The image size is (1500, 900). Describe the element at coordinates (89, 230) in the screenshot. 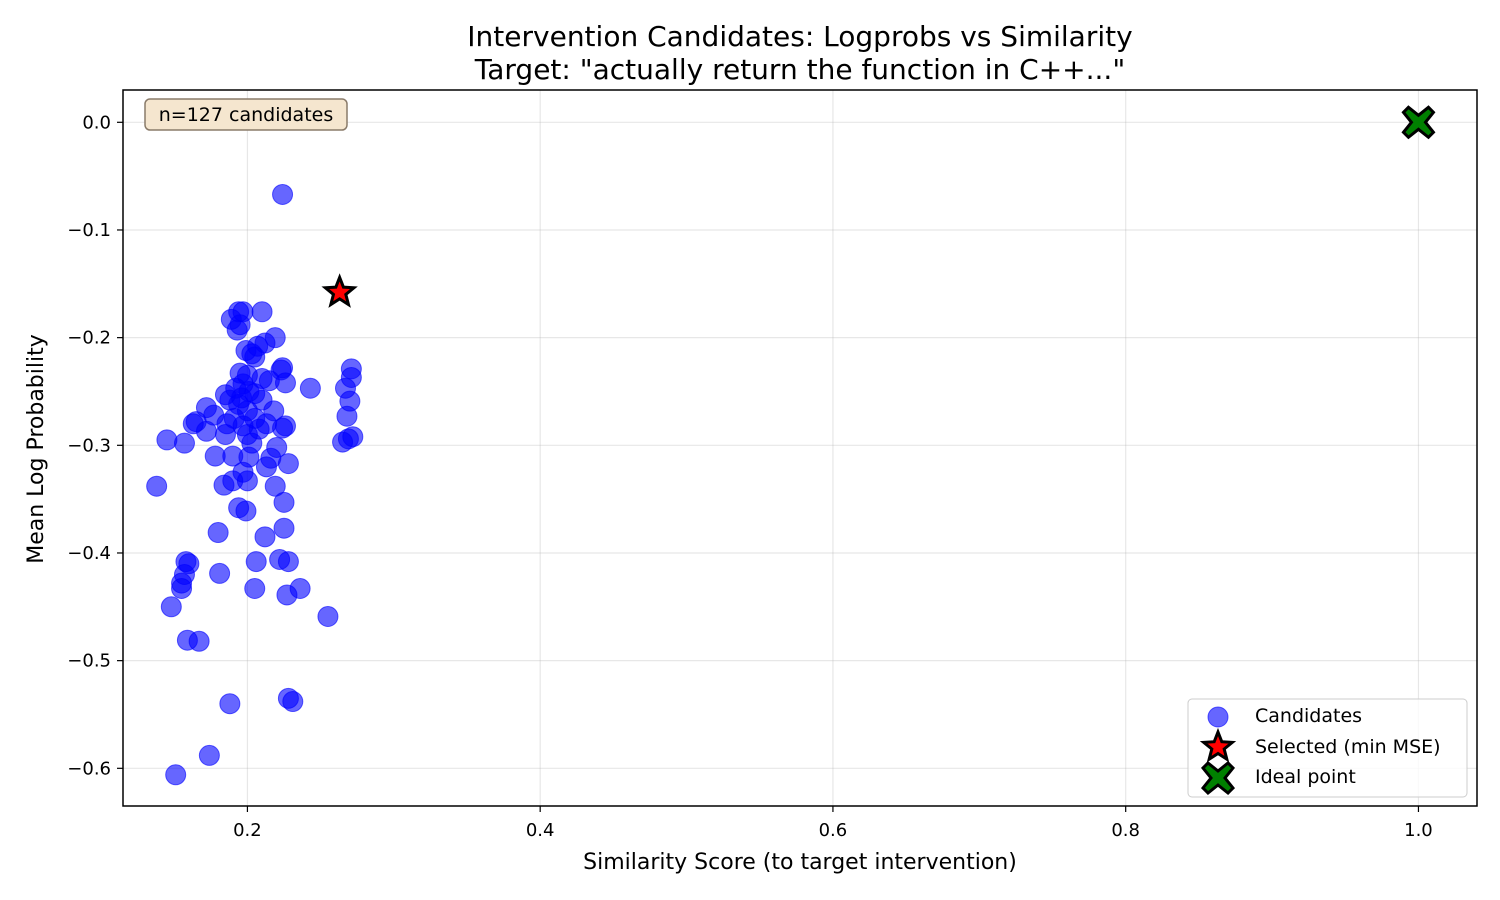

I see `y-tick-label: −0.1` at that location.